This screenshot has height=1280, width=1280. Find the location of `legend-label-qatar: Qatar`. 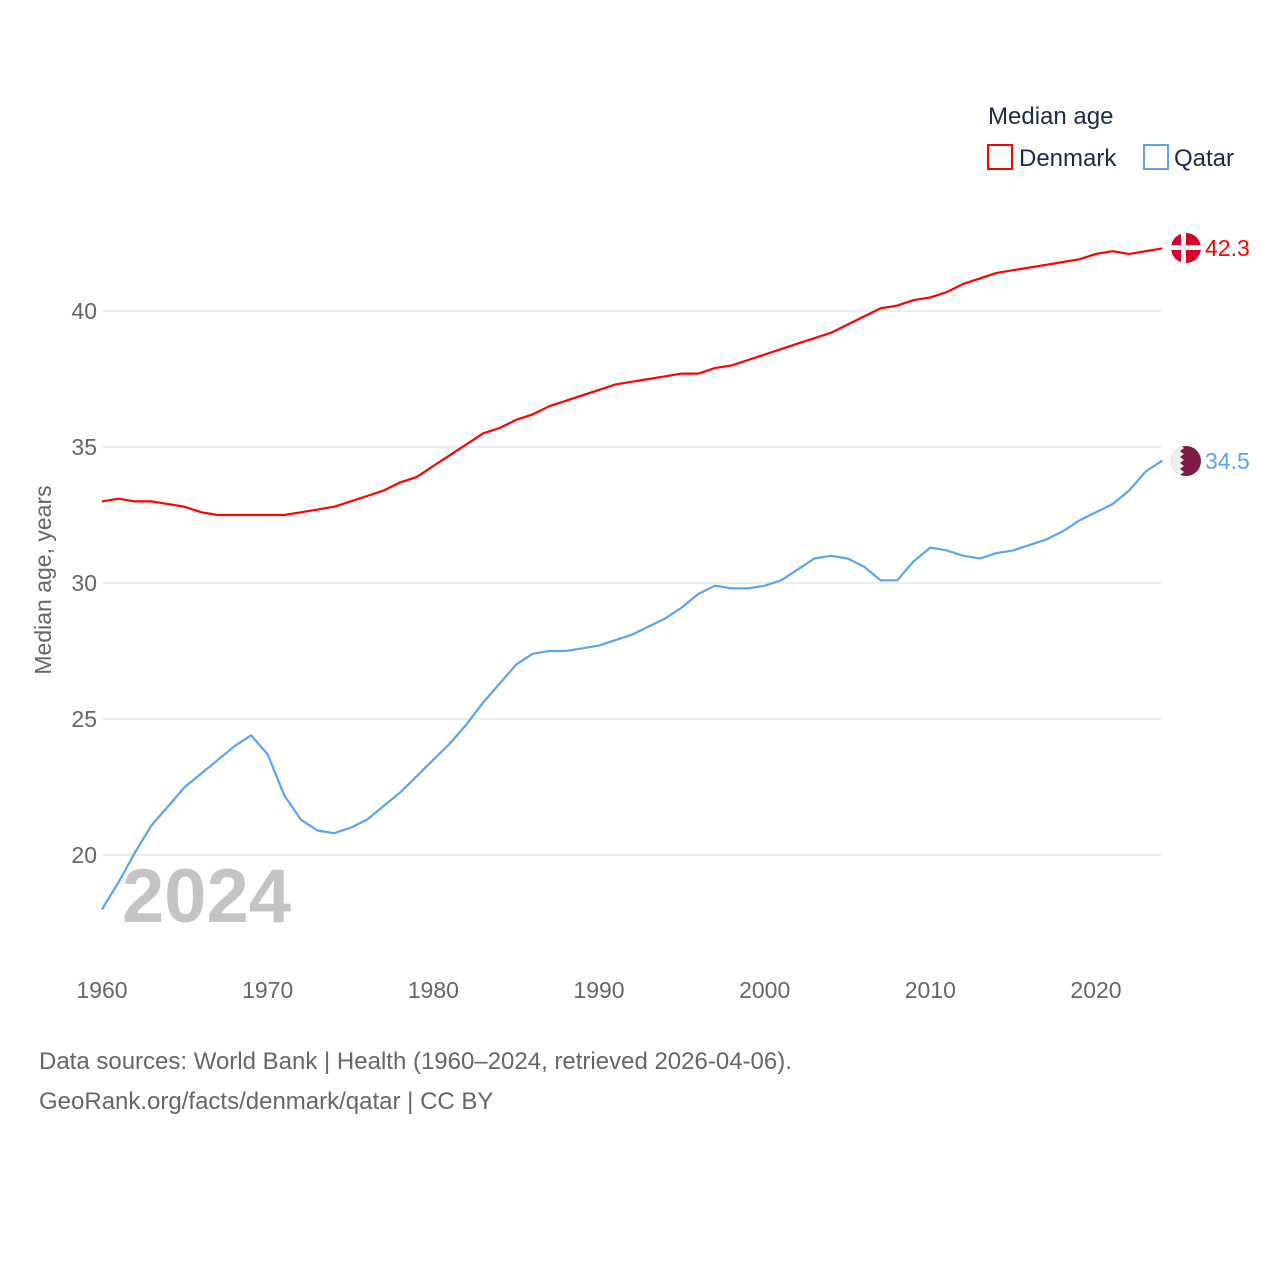

legend-label-qatar: Qatar is located at coordinates (1204, 158).